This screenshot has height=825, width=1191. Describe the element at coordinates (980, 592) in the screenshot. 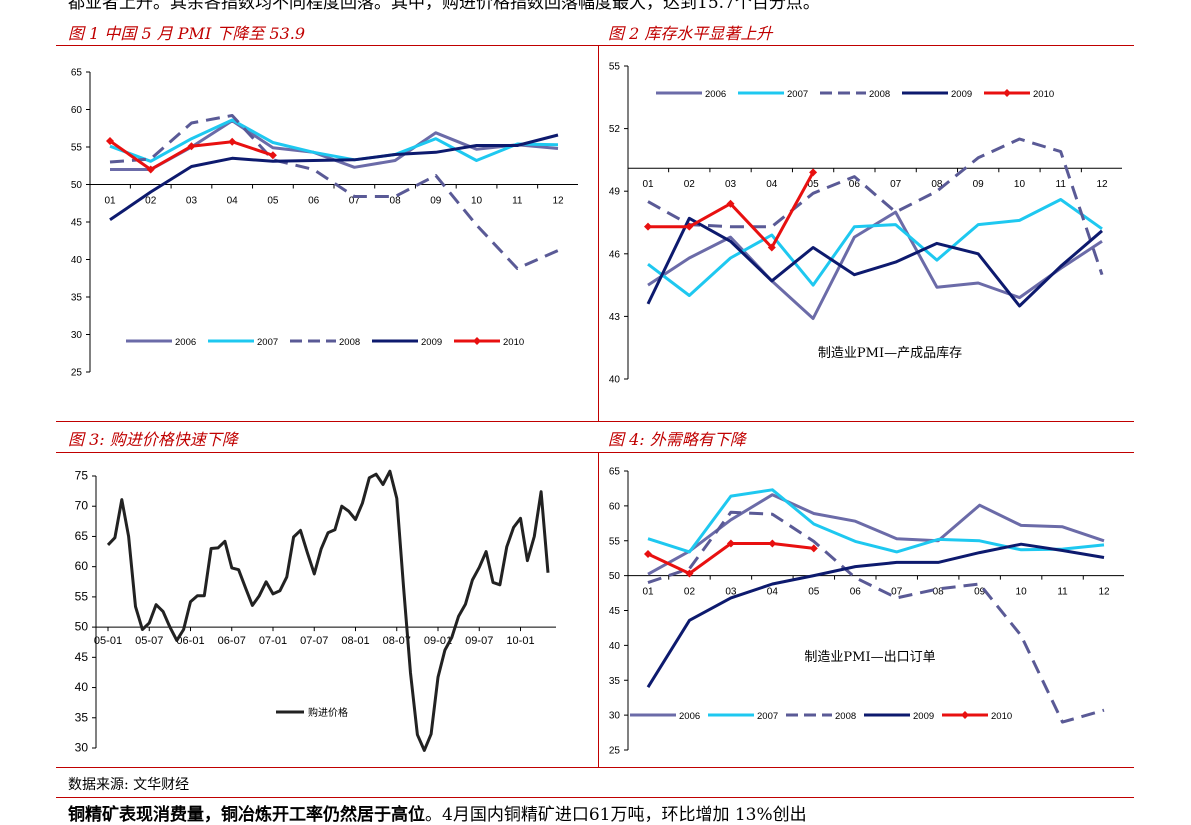

I see `fig4-x-tick-label: 09` at that location.